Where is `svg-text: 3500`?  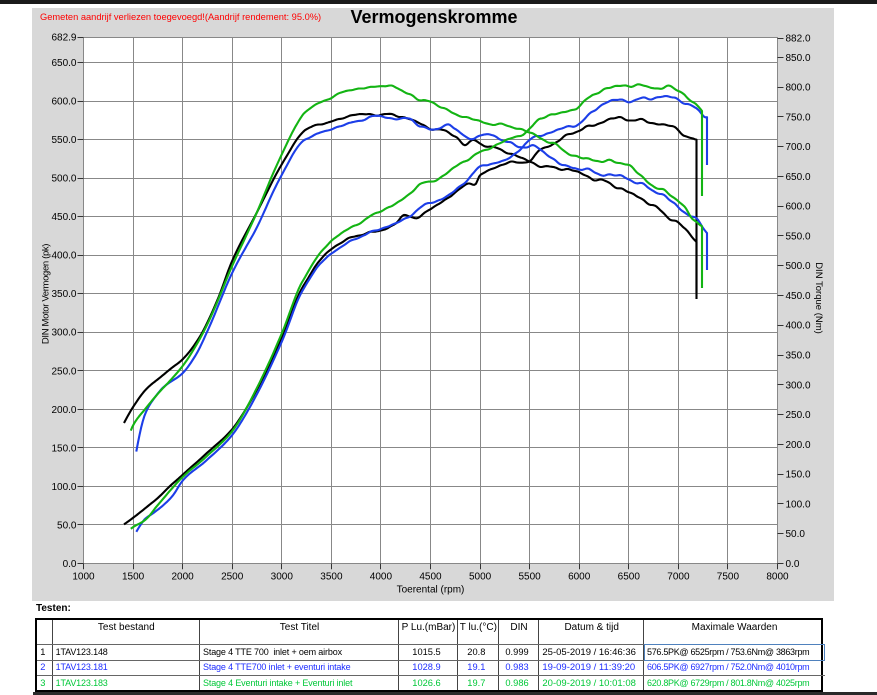 svg-text: 3500 is located at coordinates (331, 577).